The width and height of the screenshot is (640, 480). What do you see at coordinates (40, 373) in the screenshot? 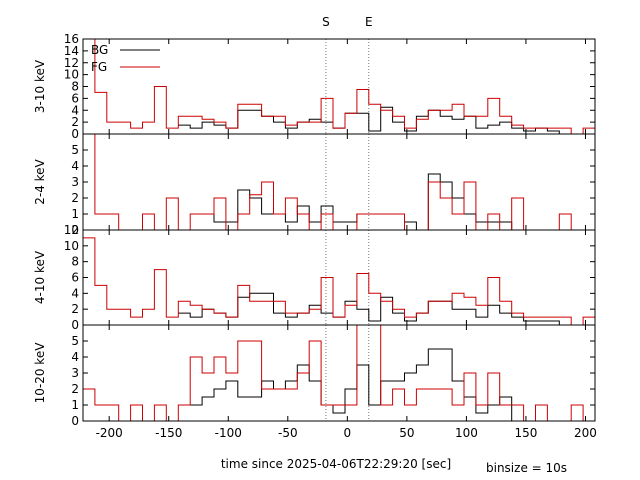
I see `y-axis-title: 10-20 keV` at bounding box center [40, 373].